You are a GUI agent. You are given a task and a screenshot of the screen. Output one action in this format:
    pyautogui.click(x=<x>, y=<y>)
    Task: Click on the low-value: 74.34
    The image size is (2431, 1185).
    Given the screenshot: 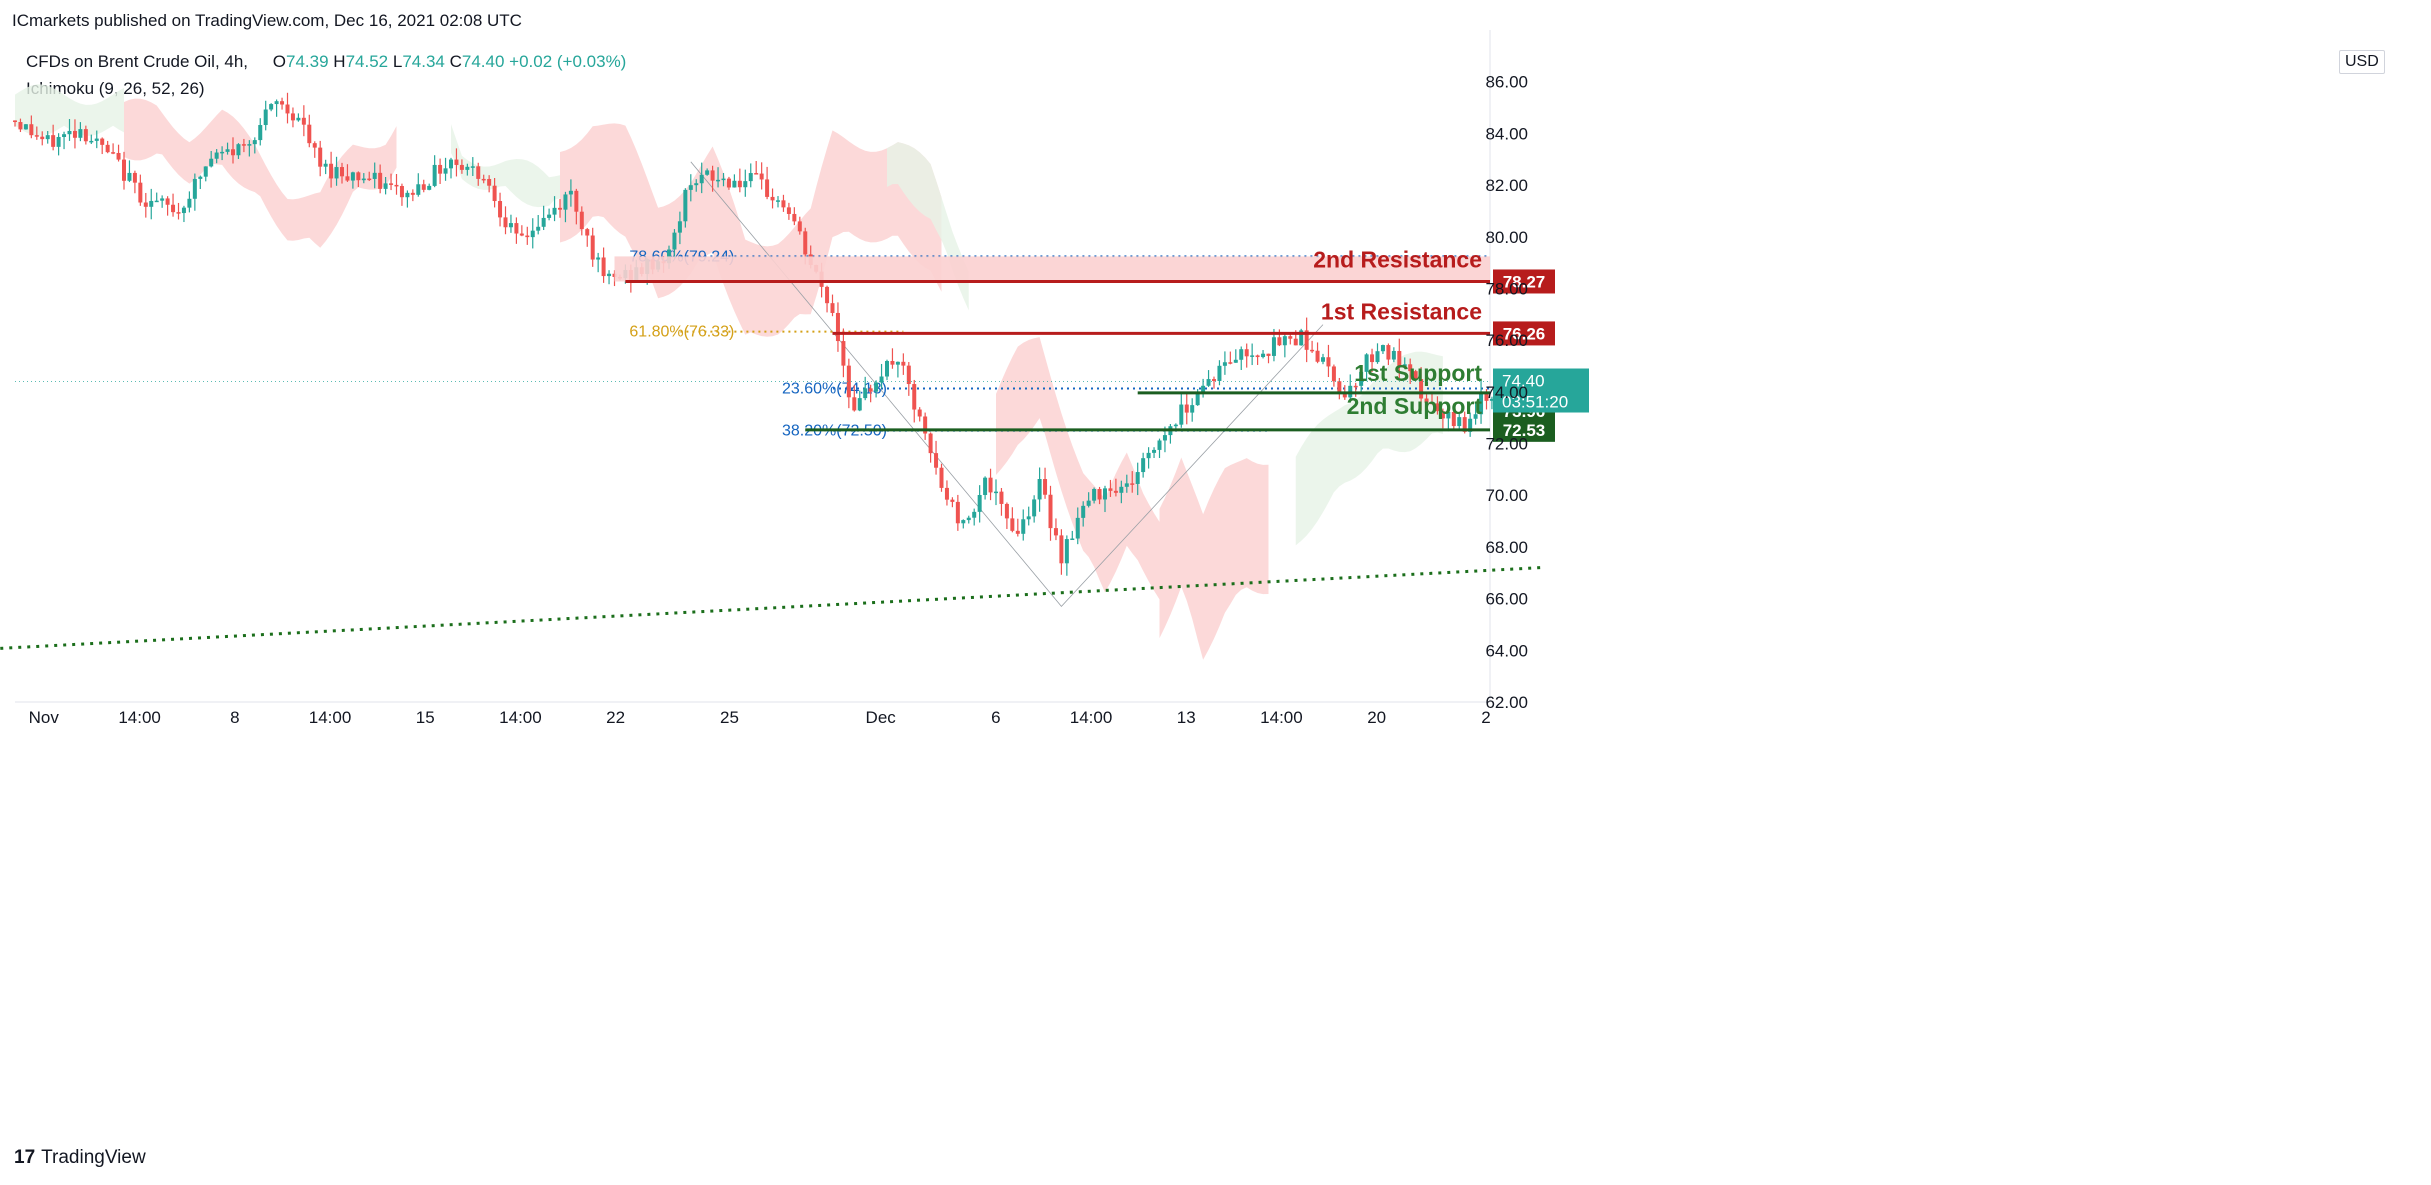 What is the action you would take?
    pyautogui.click(x=423, y=61)
    